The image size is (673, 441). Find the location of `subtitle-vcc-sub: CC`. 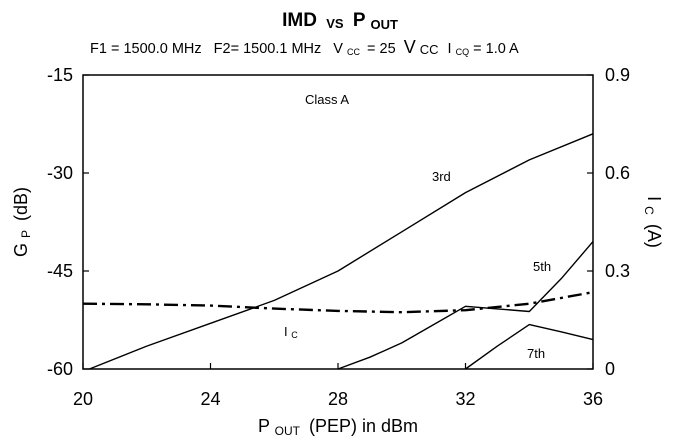

subtitle-vcc-sub: CC is located at coordinates (353, 52).